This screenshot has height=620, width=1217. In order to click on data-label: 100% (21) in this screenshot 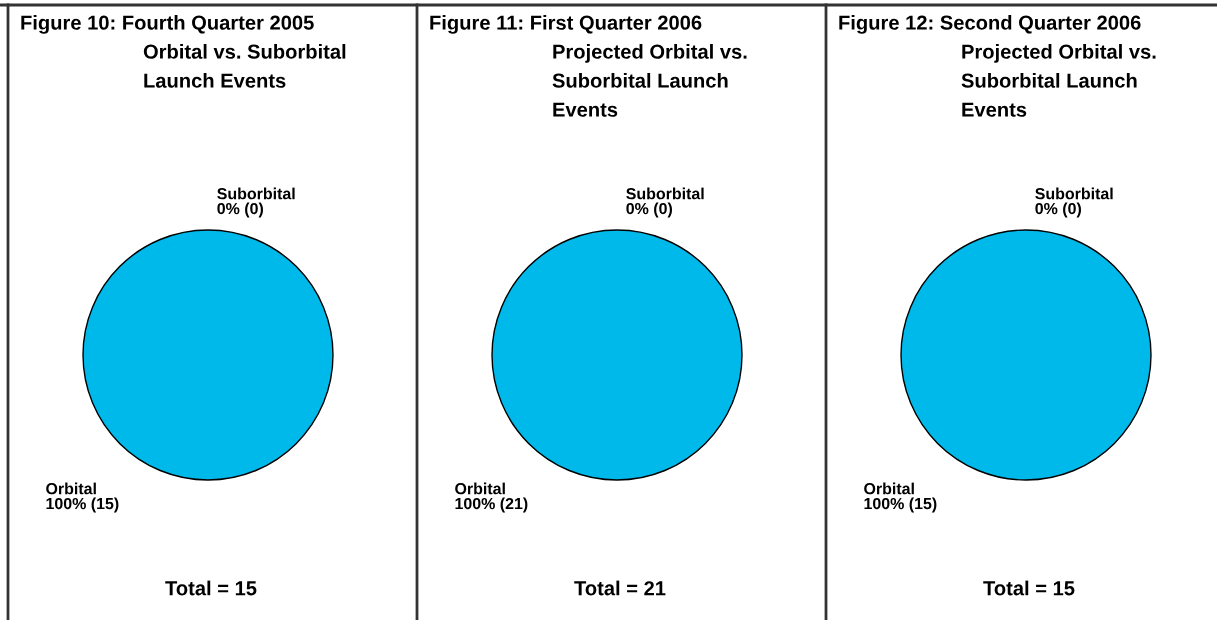, I will do `click(491, 505)`.